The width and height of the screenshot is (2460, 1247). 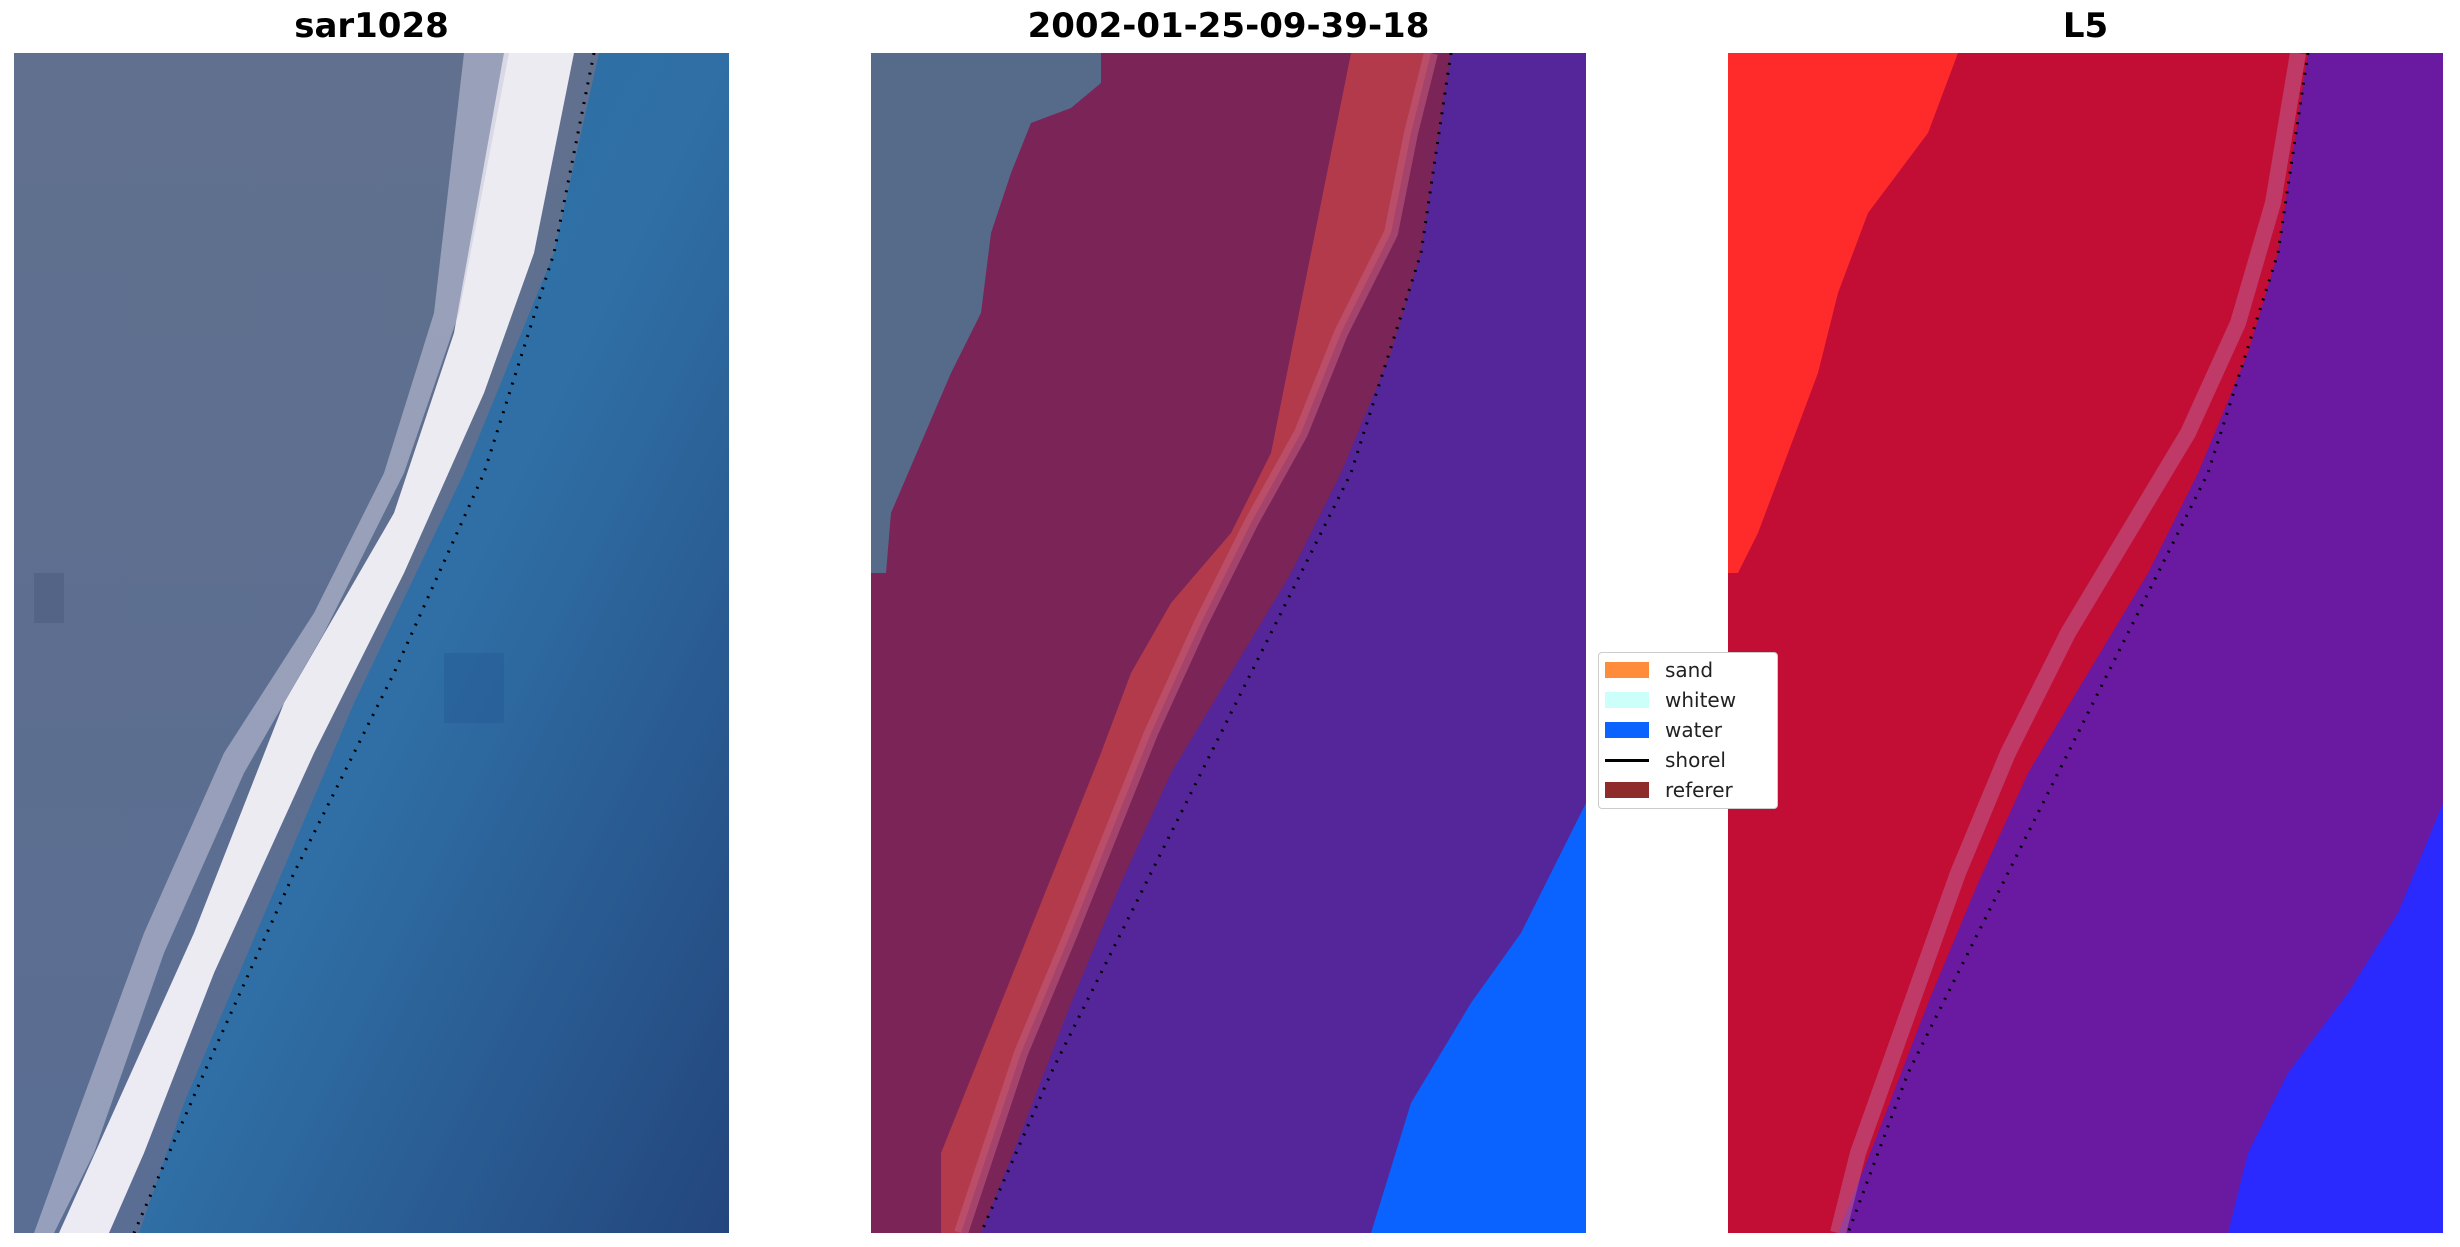 What do you see at coordinates (1627, 790) in the screenshot?
I see `reference-swatch-icon` at bounding box center [1627, 790].